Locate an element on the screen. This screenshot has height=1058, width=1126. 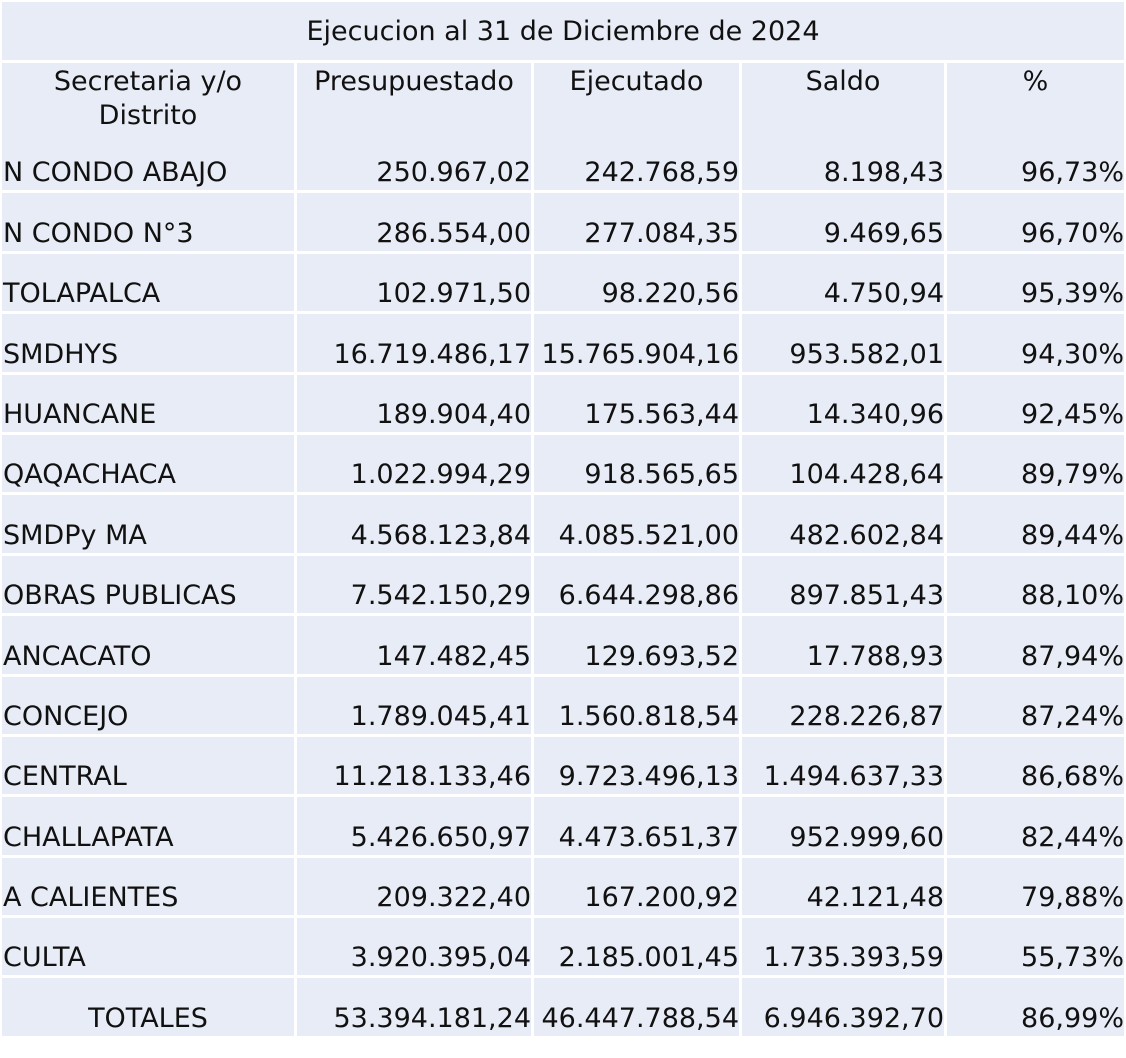
cell-percent: 87,24% is located at coordinates (1035, 706).